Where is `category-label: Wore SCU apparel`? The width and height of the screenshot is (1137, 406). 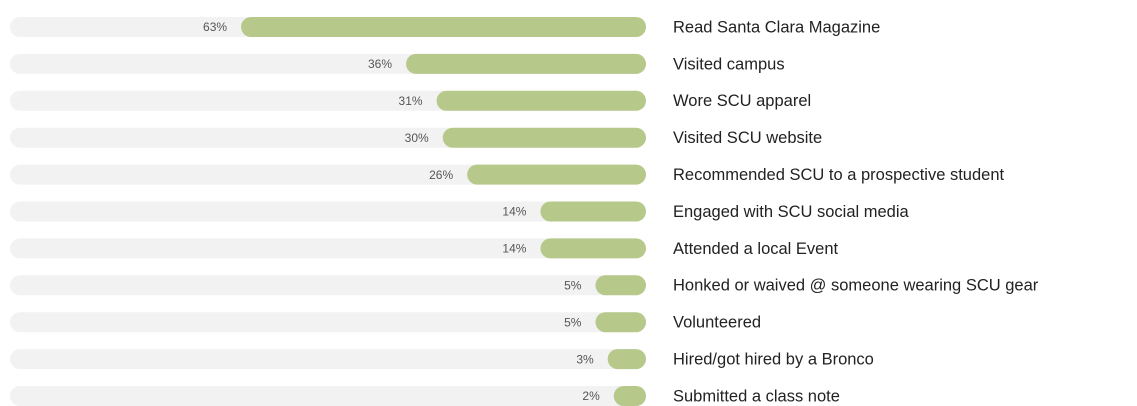 category-label: Wore SCU apparel is located at coordinates (742, 101).